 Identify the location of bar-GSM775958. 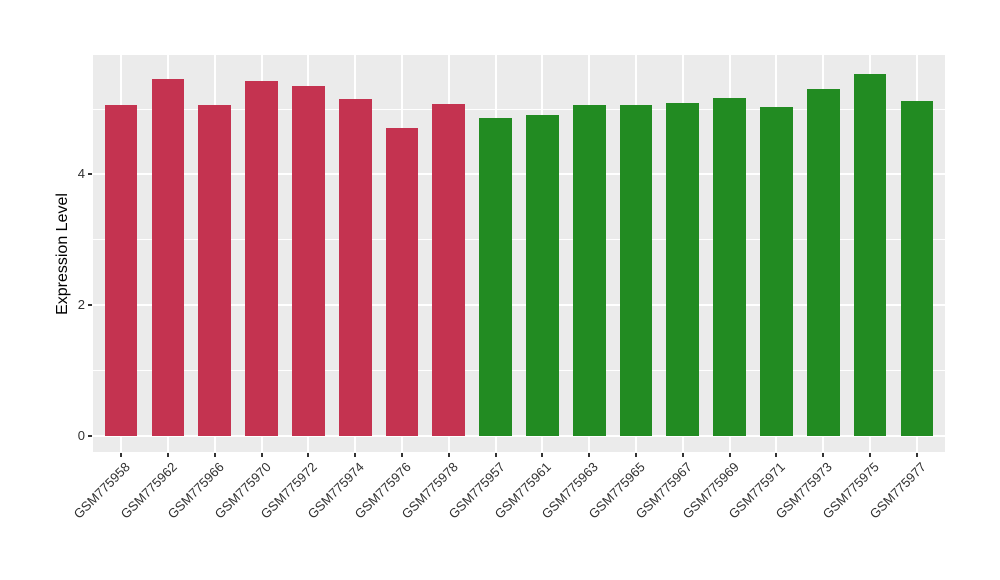
(121, 270).